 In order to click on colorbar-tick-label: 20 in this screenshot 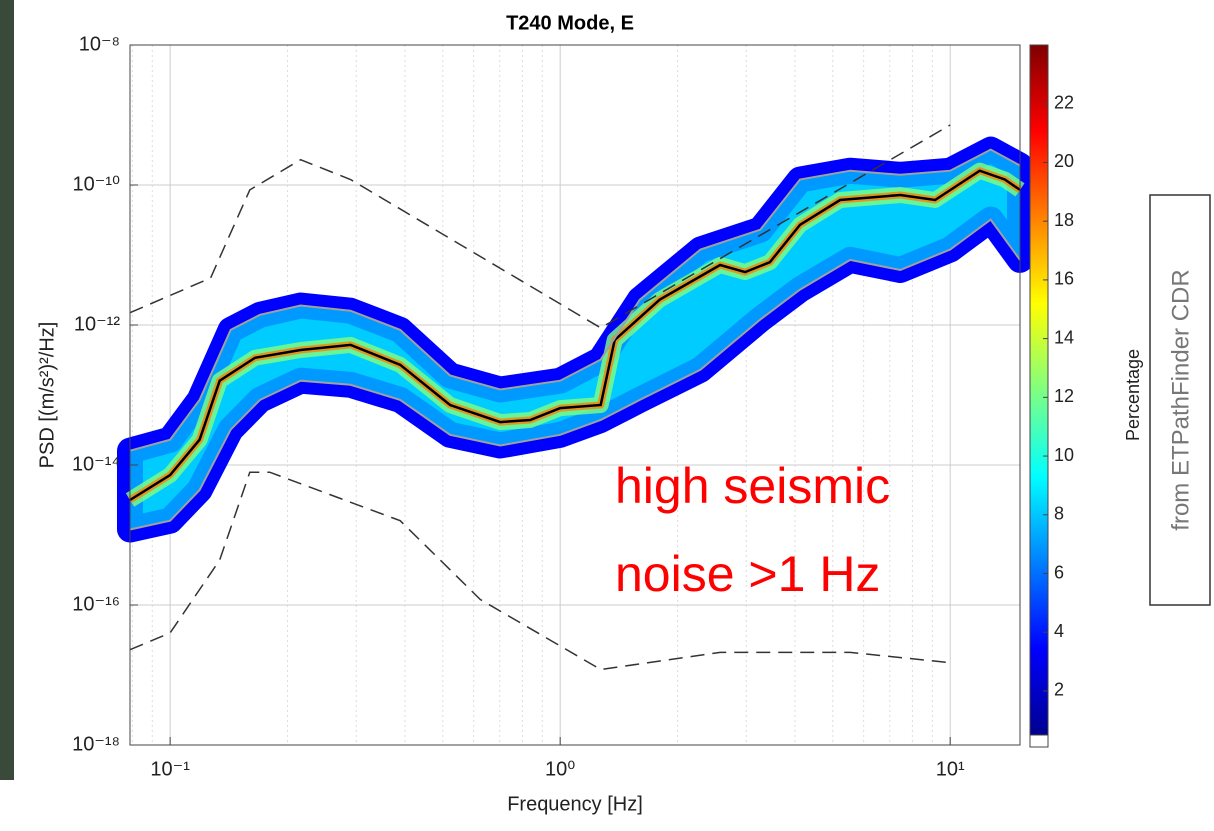, I will do `click(1064, 161)`.